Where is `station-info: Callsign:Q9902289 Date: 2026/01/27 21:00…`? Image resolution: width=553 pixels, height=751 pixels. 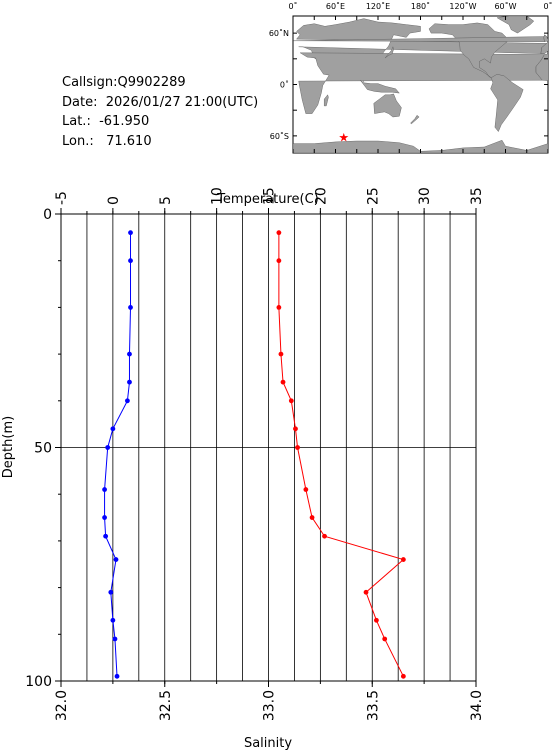 station-info: Callsign:Q9902289 Date: 2026/01/27 21:00… is located at coordinates (160, 112).